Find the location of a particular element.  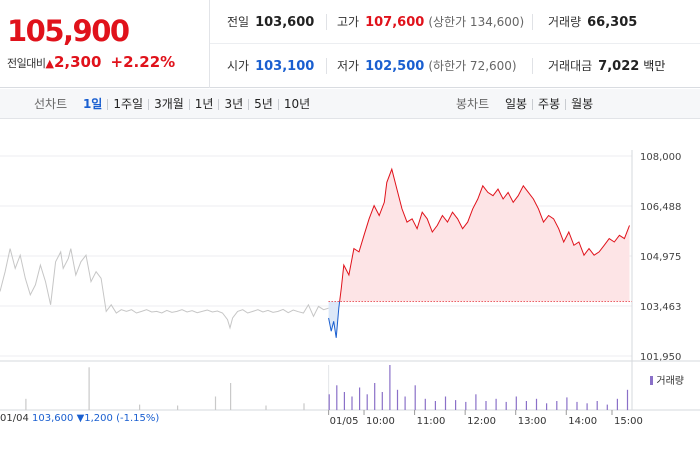

x-tick-label: 12:00 is located at coordinates (481, 421).